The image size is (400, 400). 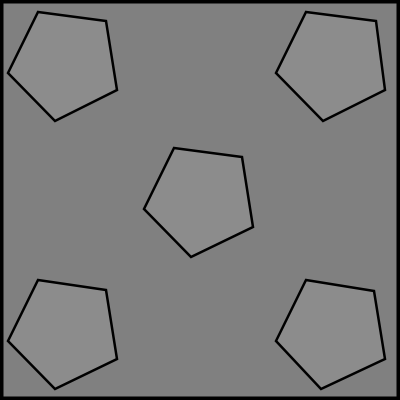 I want to click on pentagon-center, so click(x=198, y=202).